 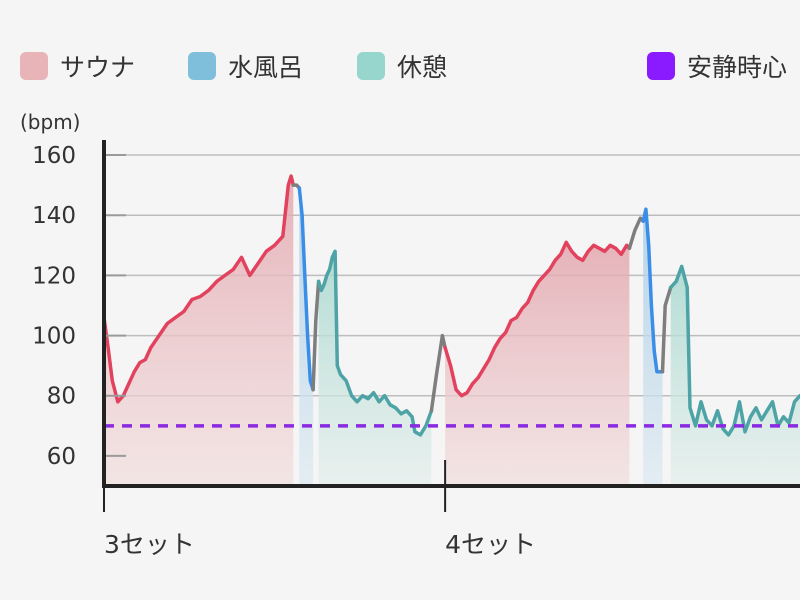 What do you see at coordinates (422, 67) in the screenshot?
I see `legend-label-rest: 休憩` at bounding box center [422, 67].